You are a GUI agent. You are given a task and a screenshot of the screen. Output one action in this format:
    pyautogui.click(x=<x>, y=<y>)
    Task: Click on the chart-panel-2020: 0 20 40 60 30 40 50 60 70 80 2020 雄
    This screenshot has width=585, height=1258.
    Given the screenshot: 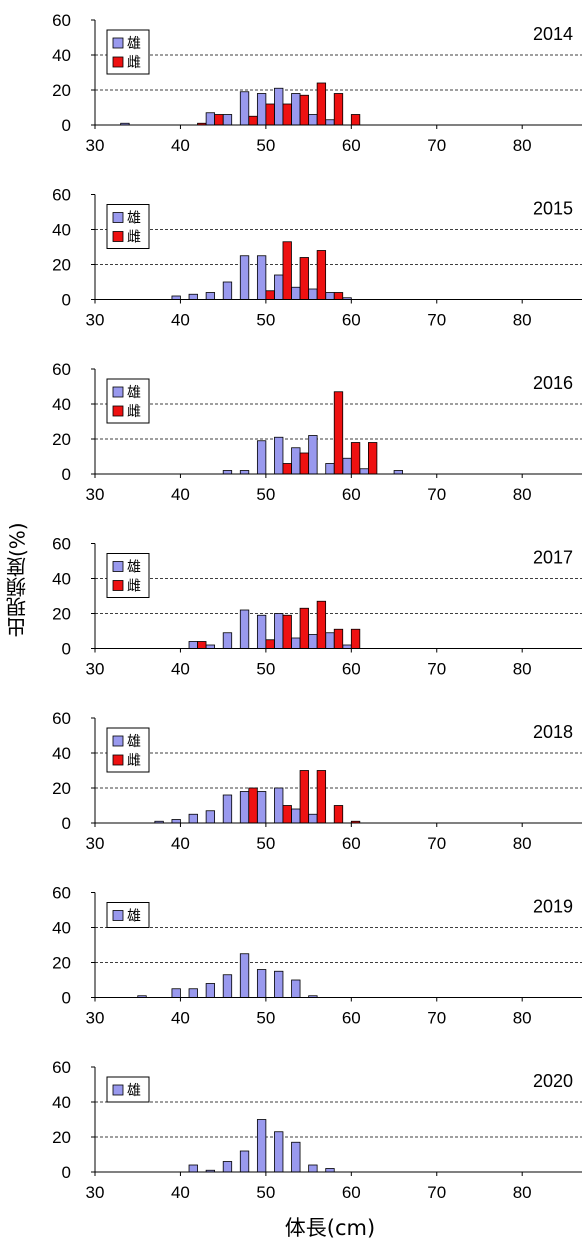 What is the action you would take?
    pyautogui.click(x=317, y=1130)
    